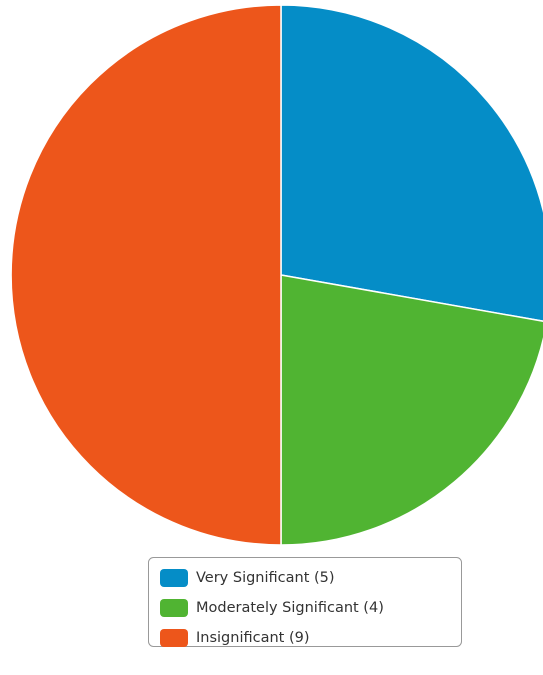  I want to click on legend-label: Very Significant (5), so click(265, 578).